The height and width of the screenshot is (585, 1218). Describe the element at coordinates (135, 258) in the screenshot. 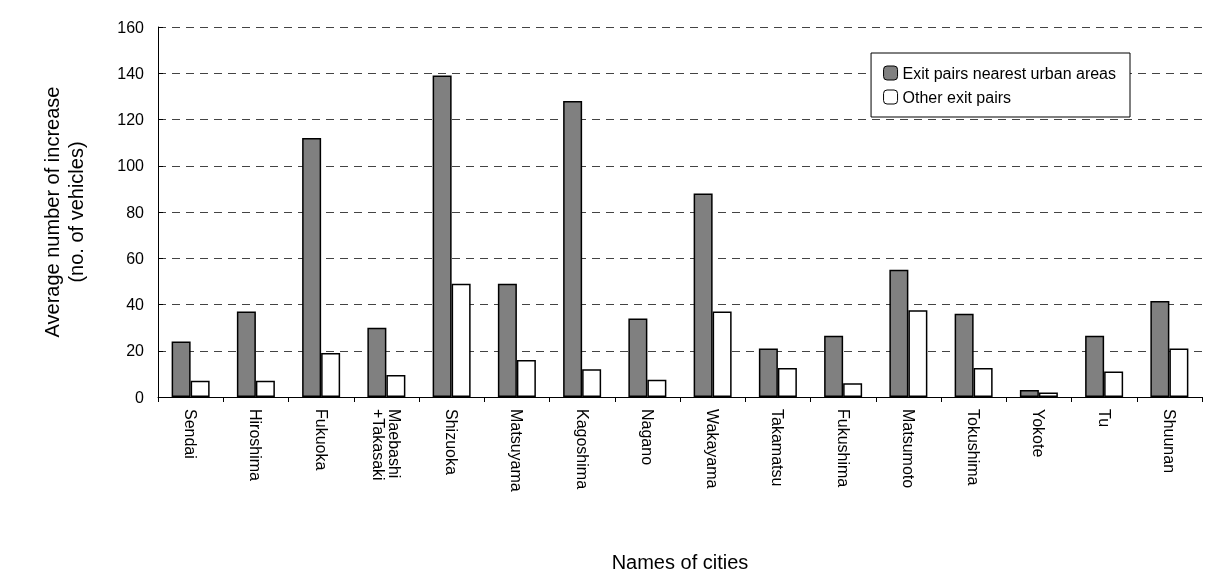

I see `y-tick-label: 60` at that location.